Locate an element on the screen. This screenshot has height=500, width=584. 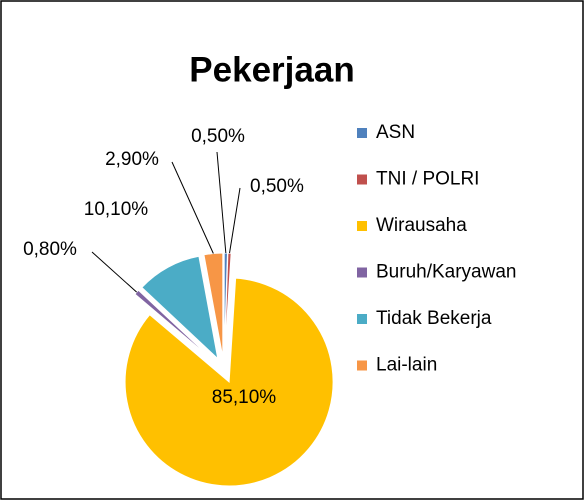
data-label: 10,10% is located at coordinates (116, 209).